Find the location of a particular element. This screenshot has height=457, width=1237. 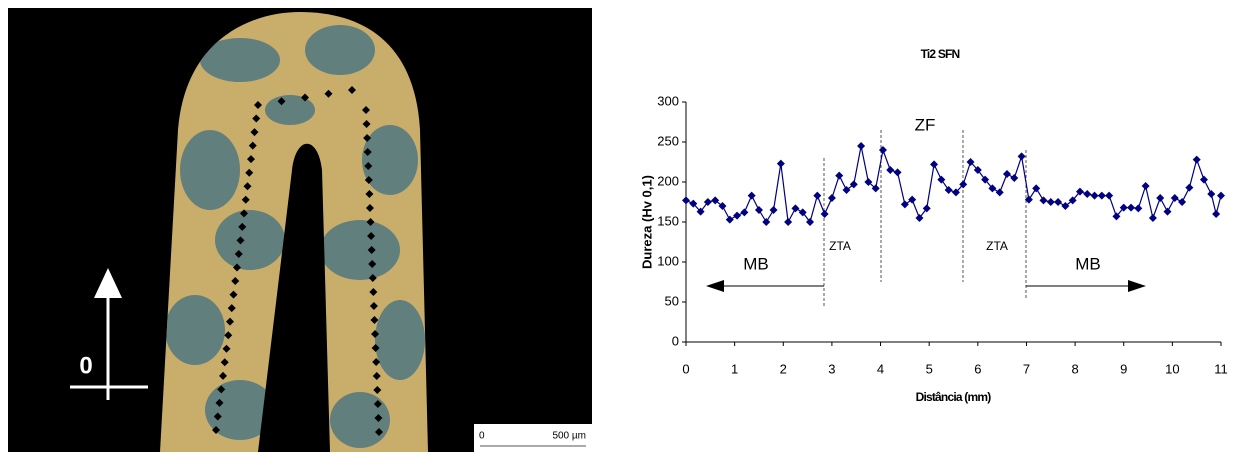

slot is located at coordinates (294, 297).